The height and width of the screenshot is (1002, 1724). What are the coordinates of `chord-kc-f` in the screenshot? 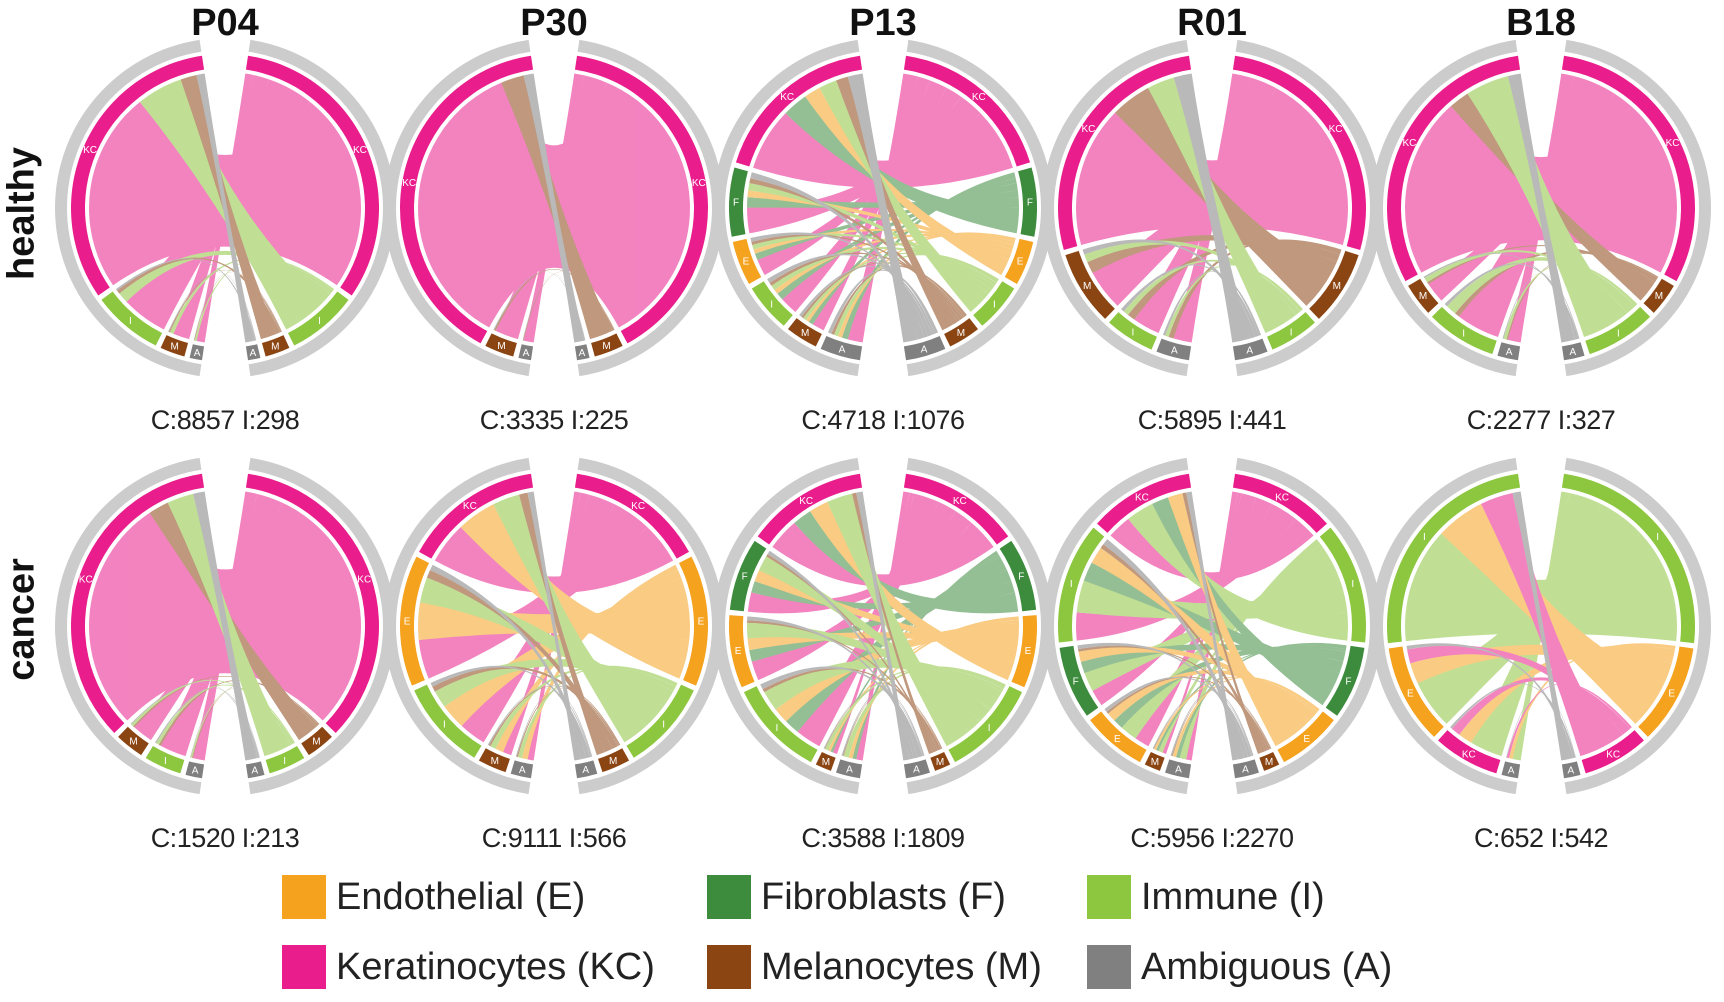 It's located at (864, 165).